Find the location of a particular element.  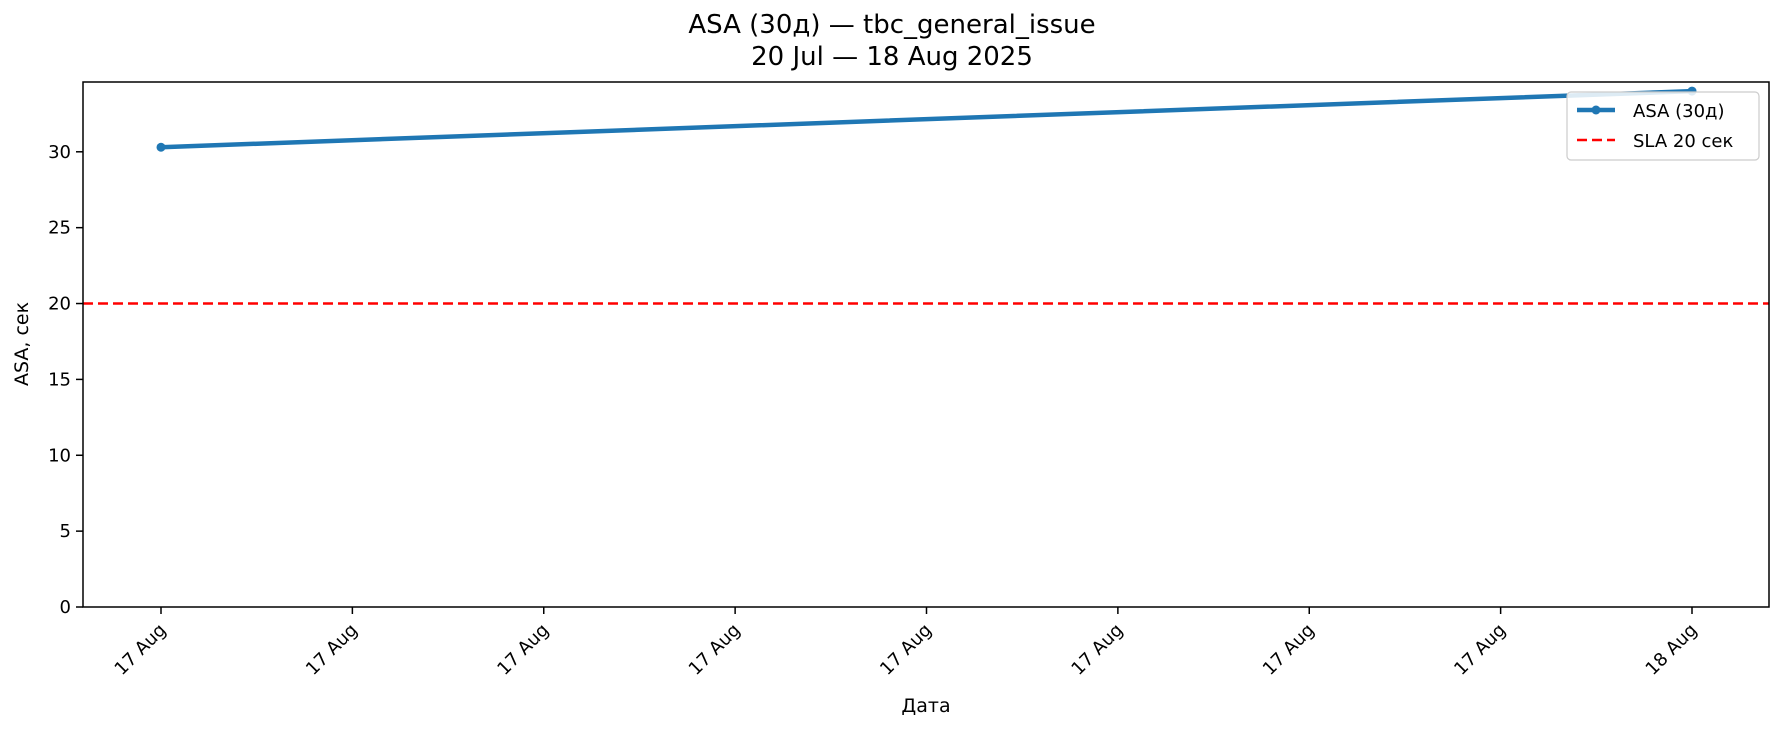

legend-series-marker is located at coordinates (1596, 110).